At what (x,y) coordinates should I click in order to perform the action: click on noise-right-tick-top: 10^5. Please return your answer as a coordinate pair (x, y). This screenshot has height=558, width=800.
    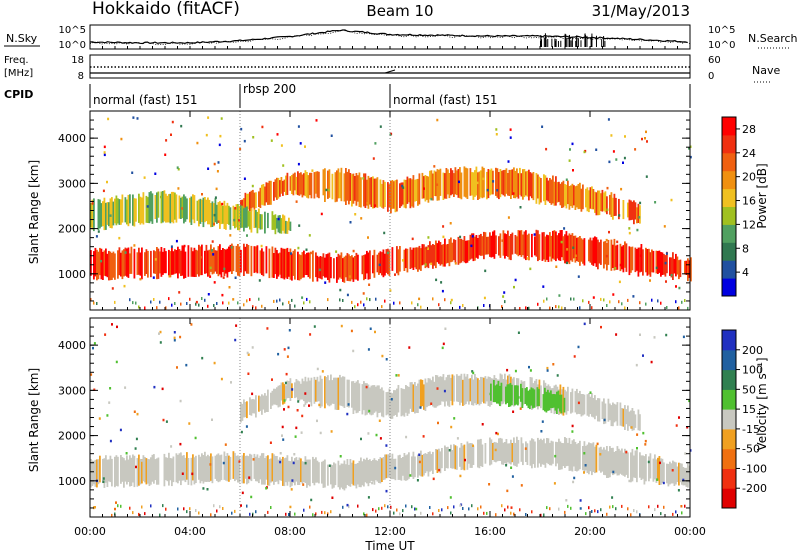
    Looking at the image, I should click on (721, 30).